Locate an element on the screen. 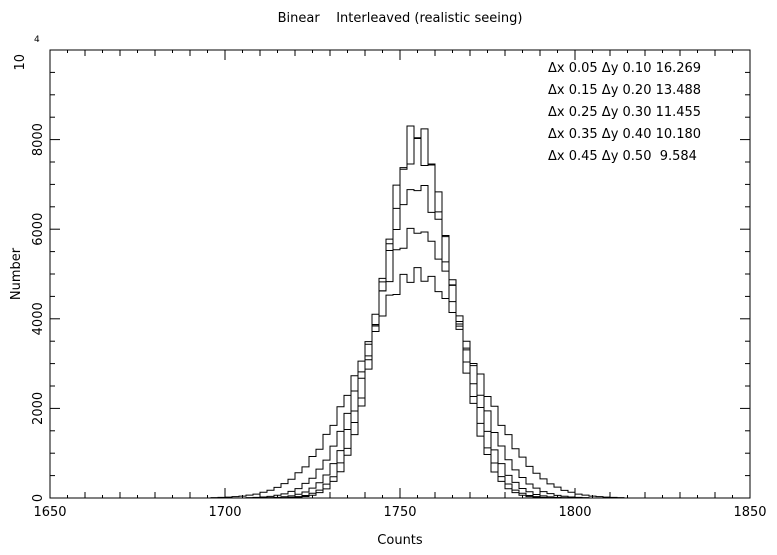  x-axis-label: Counts is located at coordinates (400, 540).